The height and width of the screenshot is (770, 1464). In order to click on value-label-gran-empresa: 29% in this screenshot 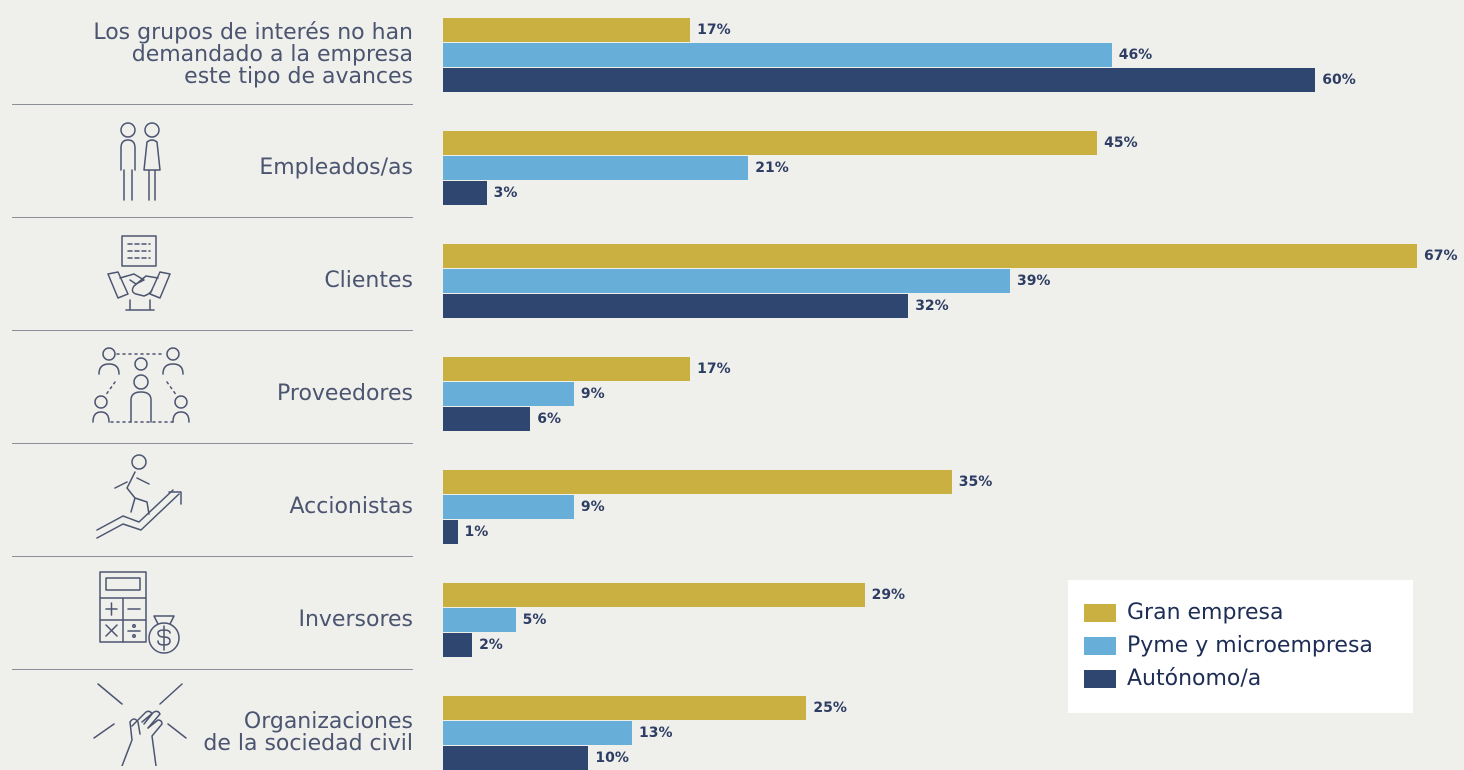, I will do `click(889, 595)`.